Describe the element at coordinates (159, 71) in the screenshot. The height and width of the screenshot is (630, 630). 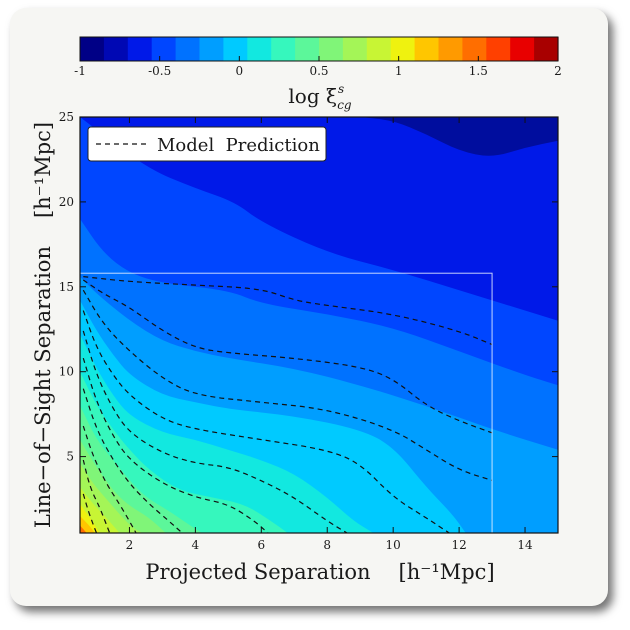
I see `colorbar-tick-label: -0.5` at that location.